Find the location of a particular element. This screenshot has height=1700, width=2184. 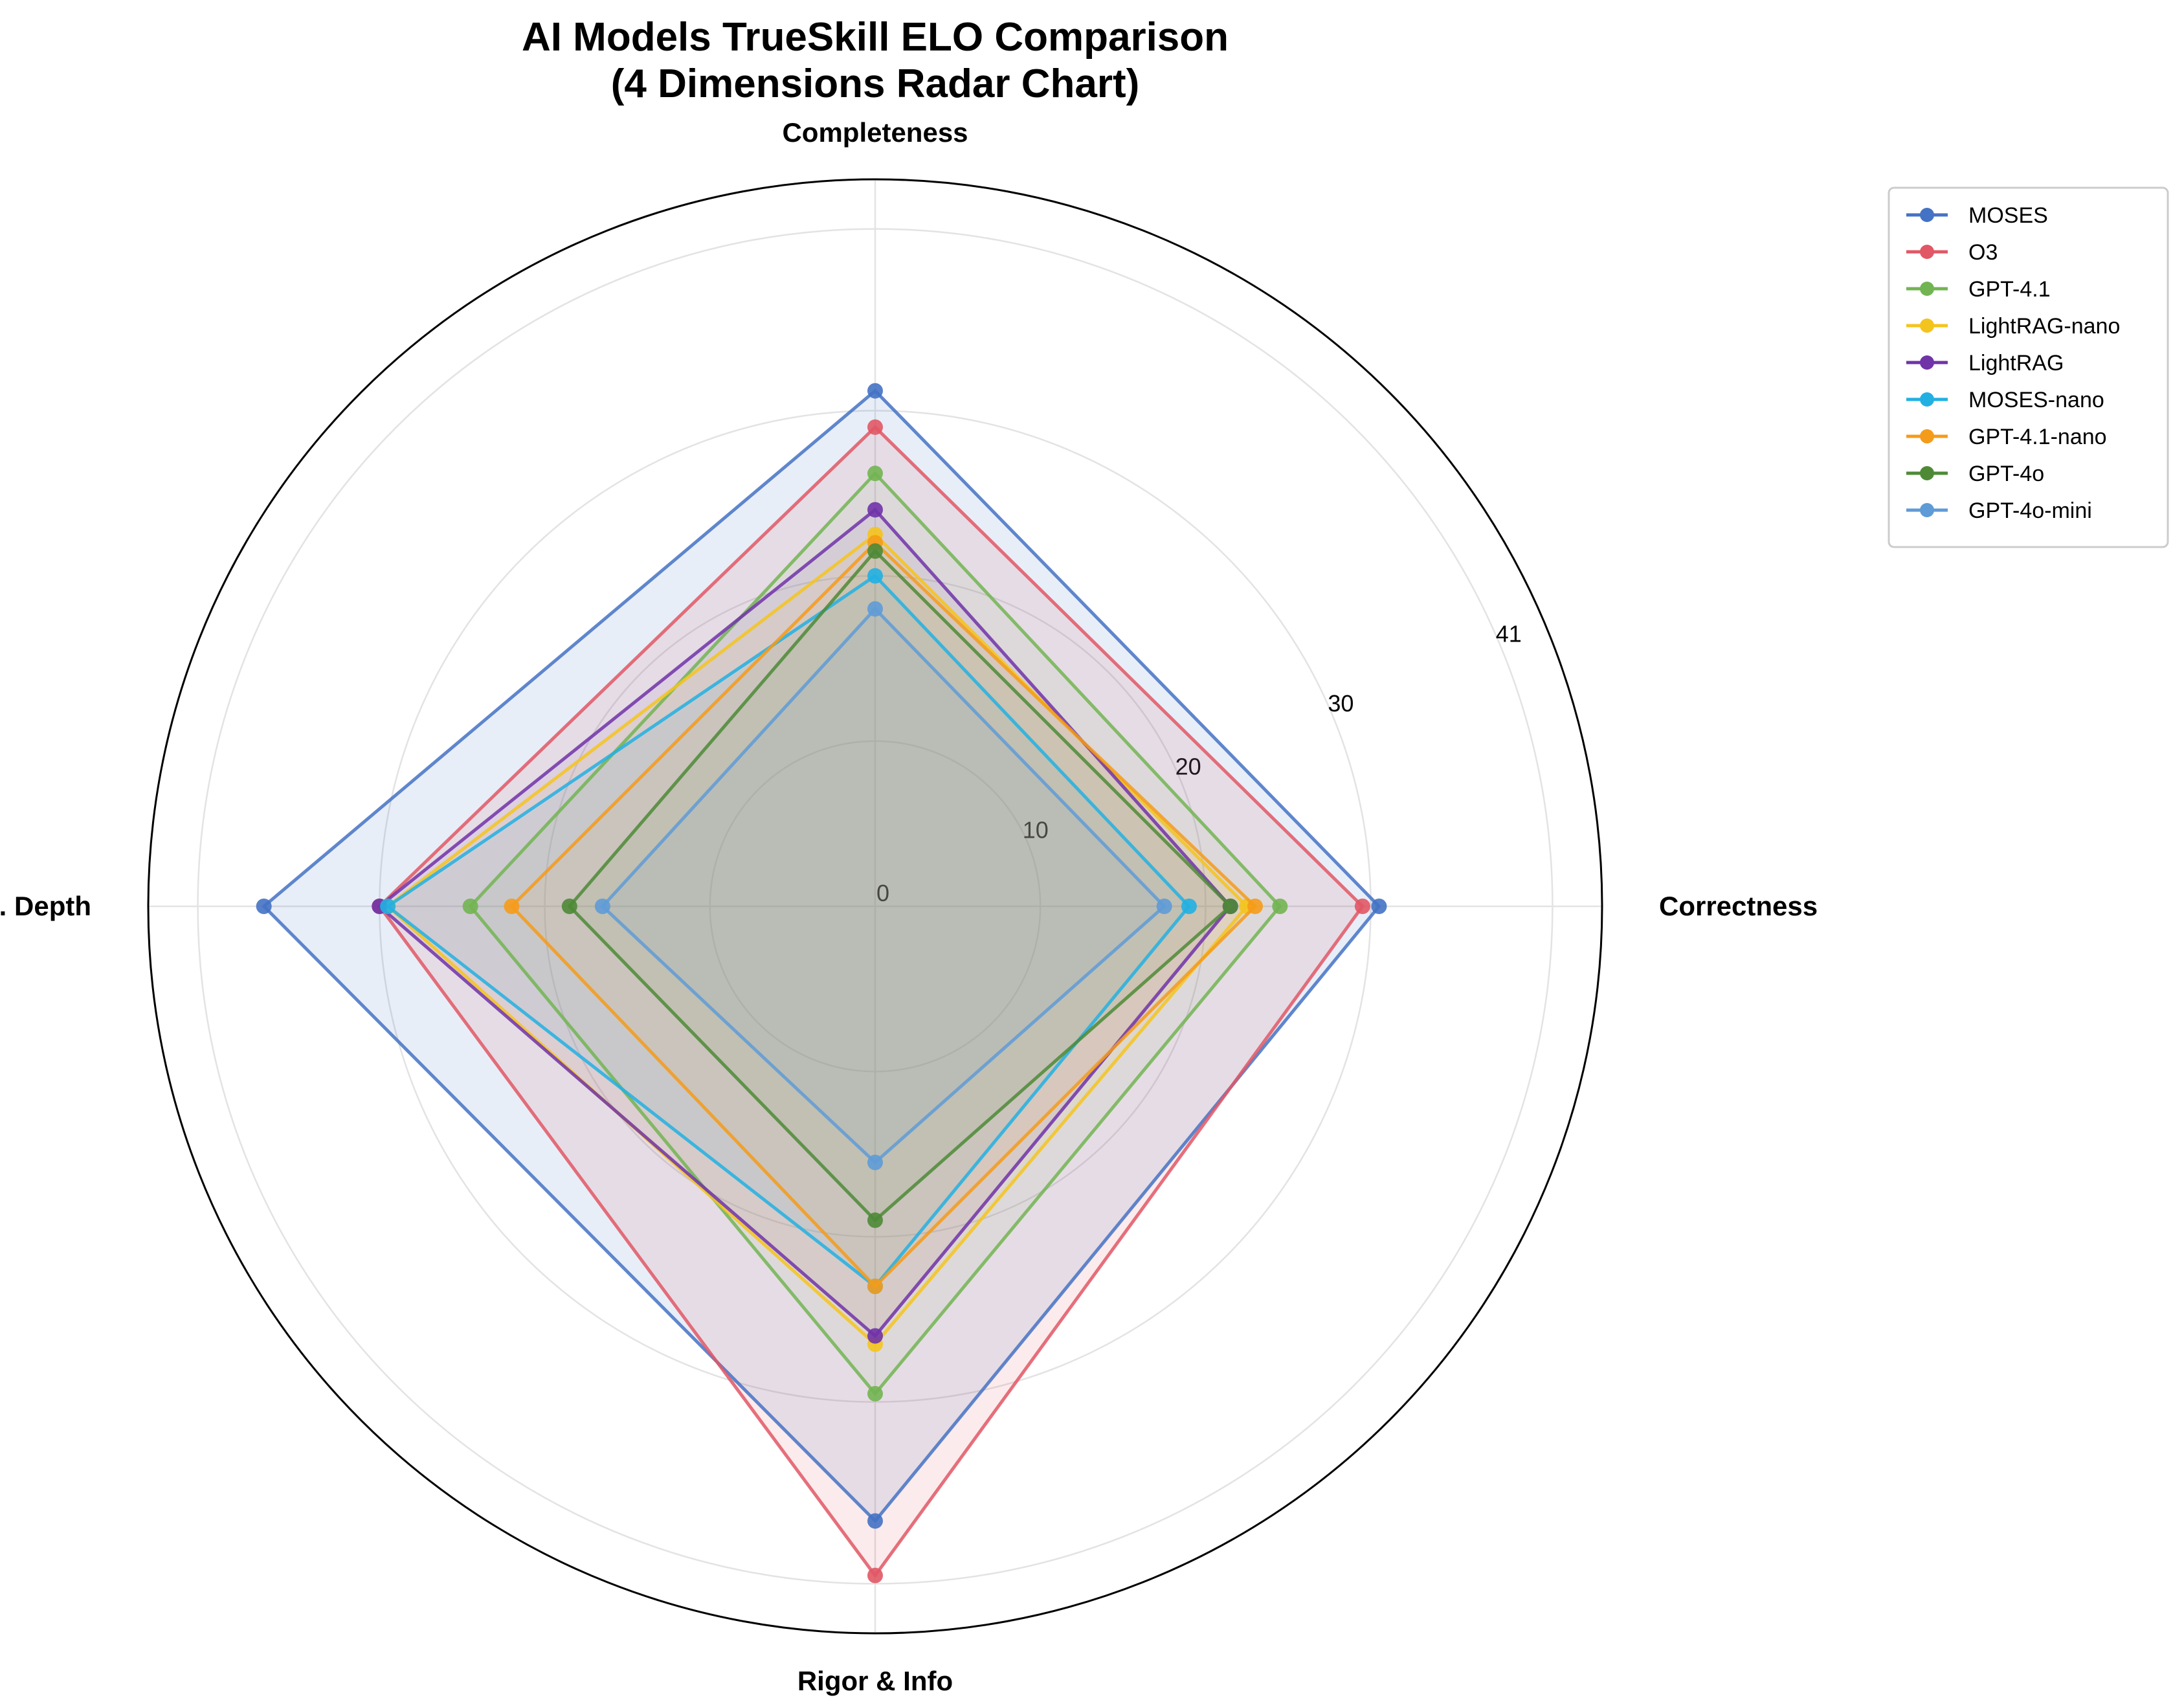

legend-entry: GPT-4o-mini is located at coordinates (2030, 510).